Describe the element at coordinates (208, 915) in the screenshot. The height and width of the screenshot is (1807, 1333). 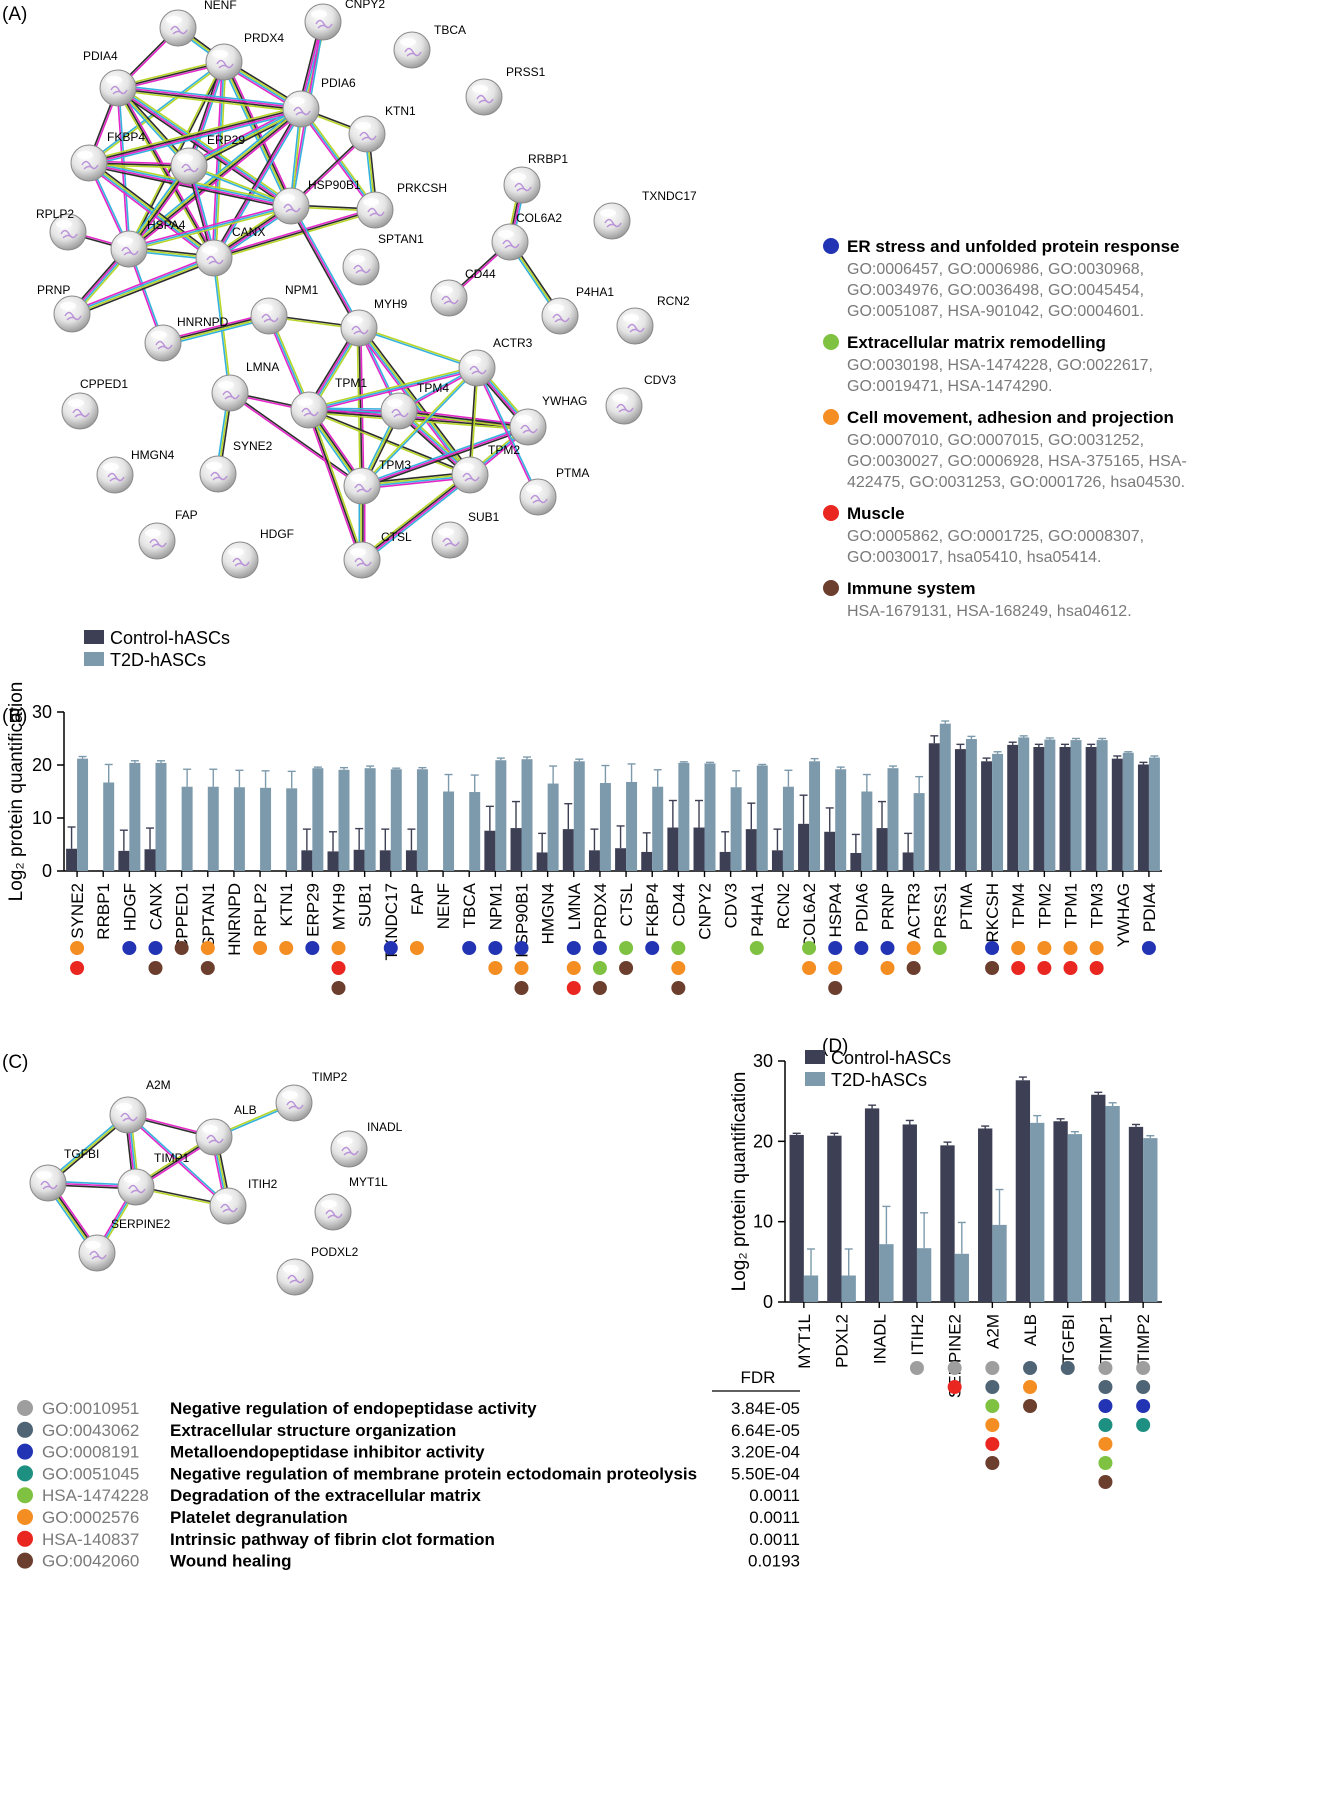
I see `x-tick-label: SPTAN1` at that location.